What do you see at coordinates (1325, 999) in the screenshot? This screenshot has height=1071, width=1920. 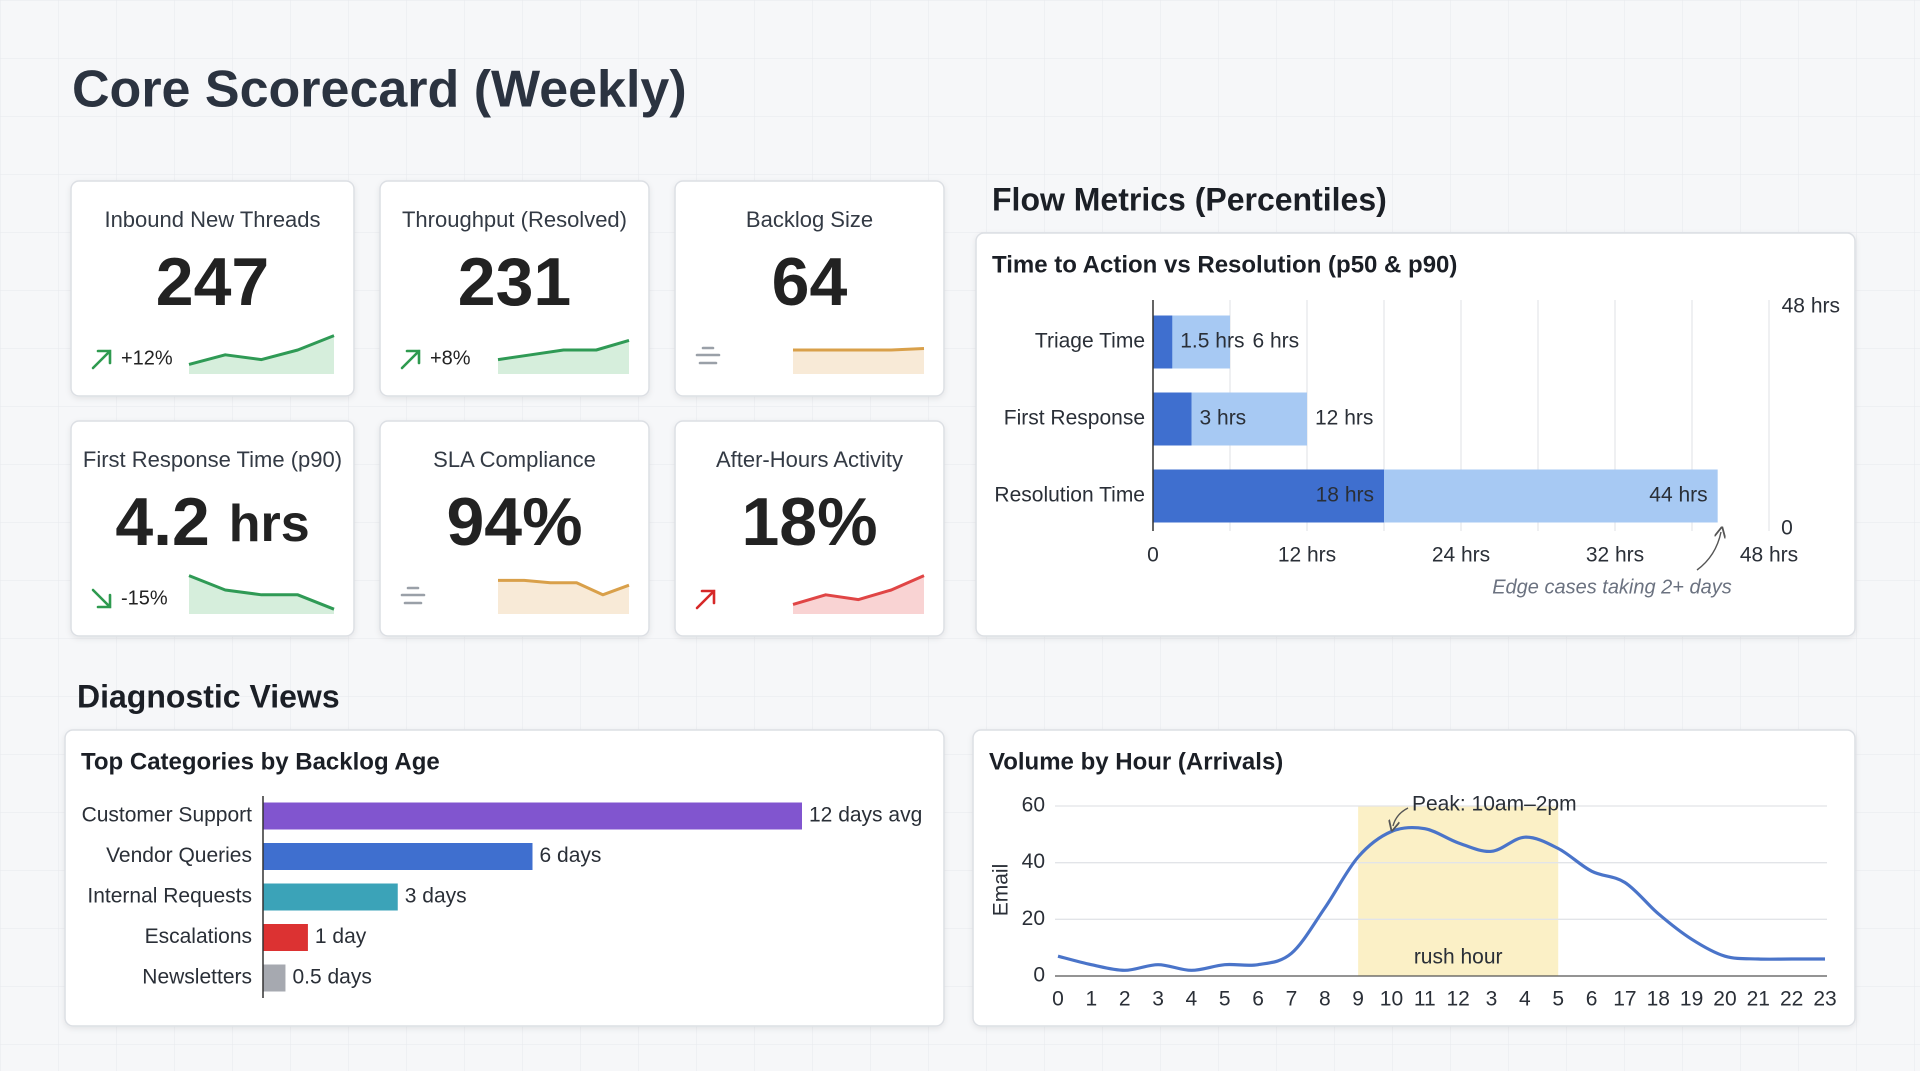 I see `x-tick-label: 8` at bounding box center [1325, 999].